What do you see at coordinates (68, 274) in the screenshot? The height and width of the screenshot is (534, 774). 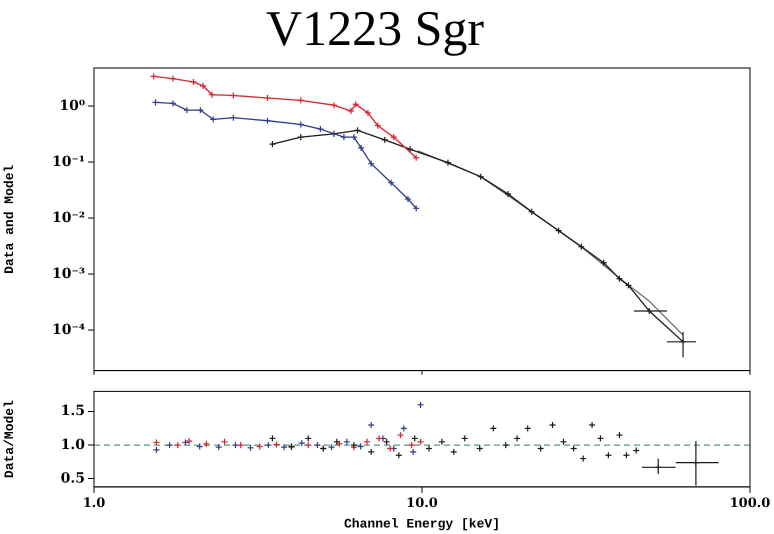 I see `y-tick-label: 10⁻³` at bounding box center [68, 274].